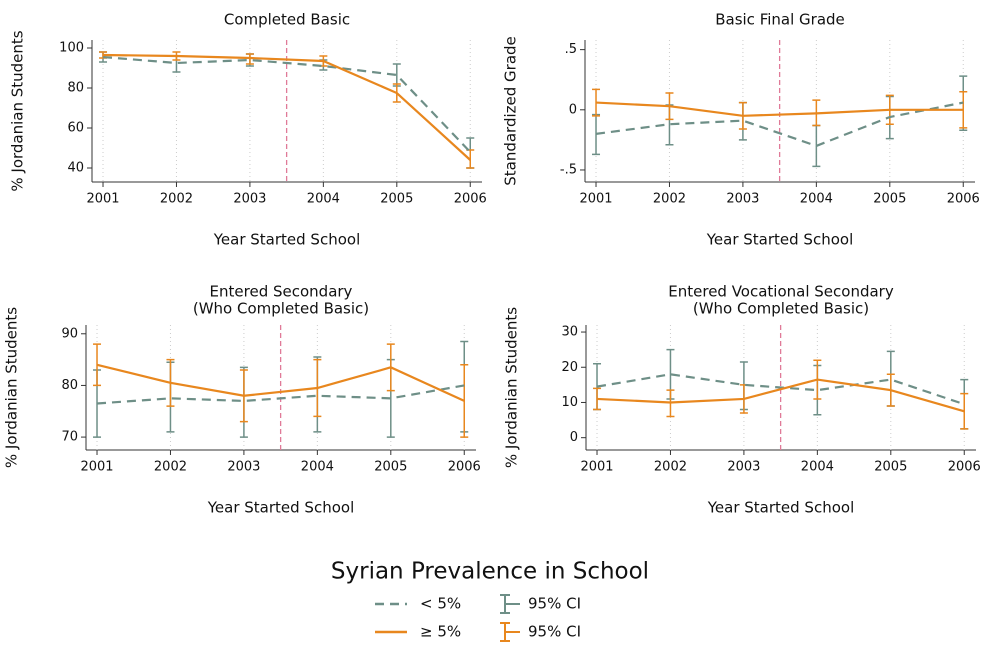 The image size is (1000, 650). What do you see at coordinates (75, 128) in the screenshot?
I see `y-tick-label: 60` at bounding box center [75, 128].